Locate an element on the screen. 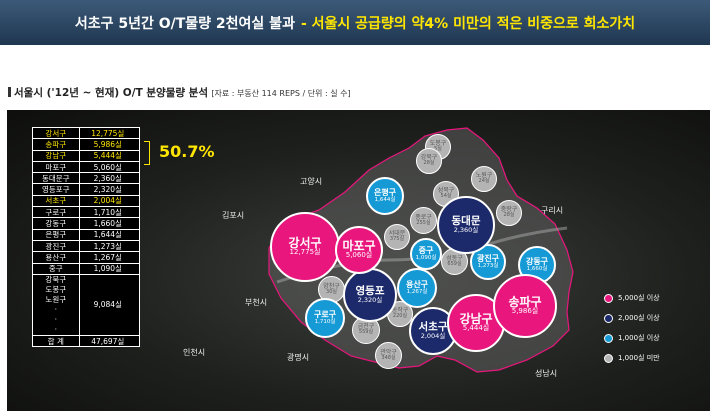 Image resolution: width=710 pixels, height=411 pixels. table-row: 서초구 2,004실 is located at coordinates (86, 201).